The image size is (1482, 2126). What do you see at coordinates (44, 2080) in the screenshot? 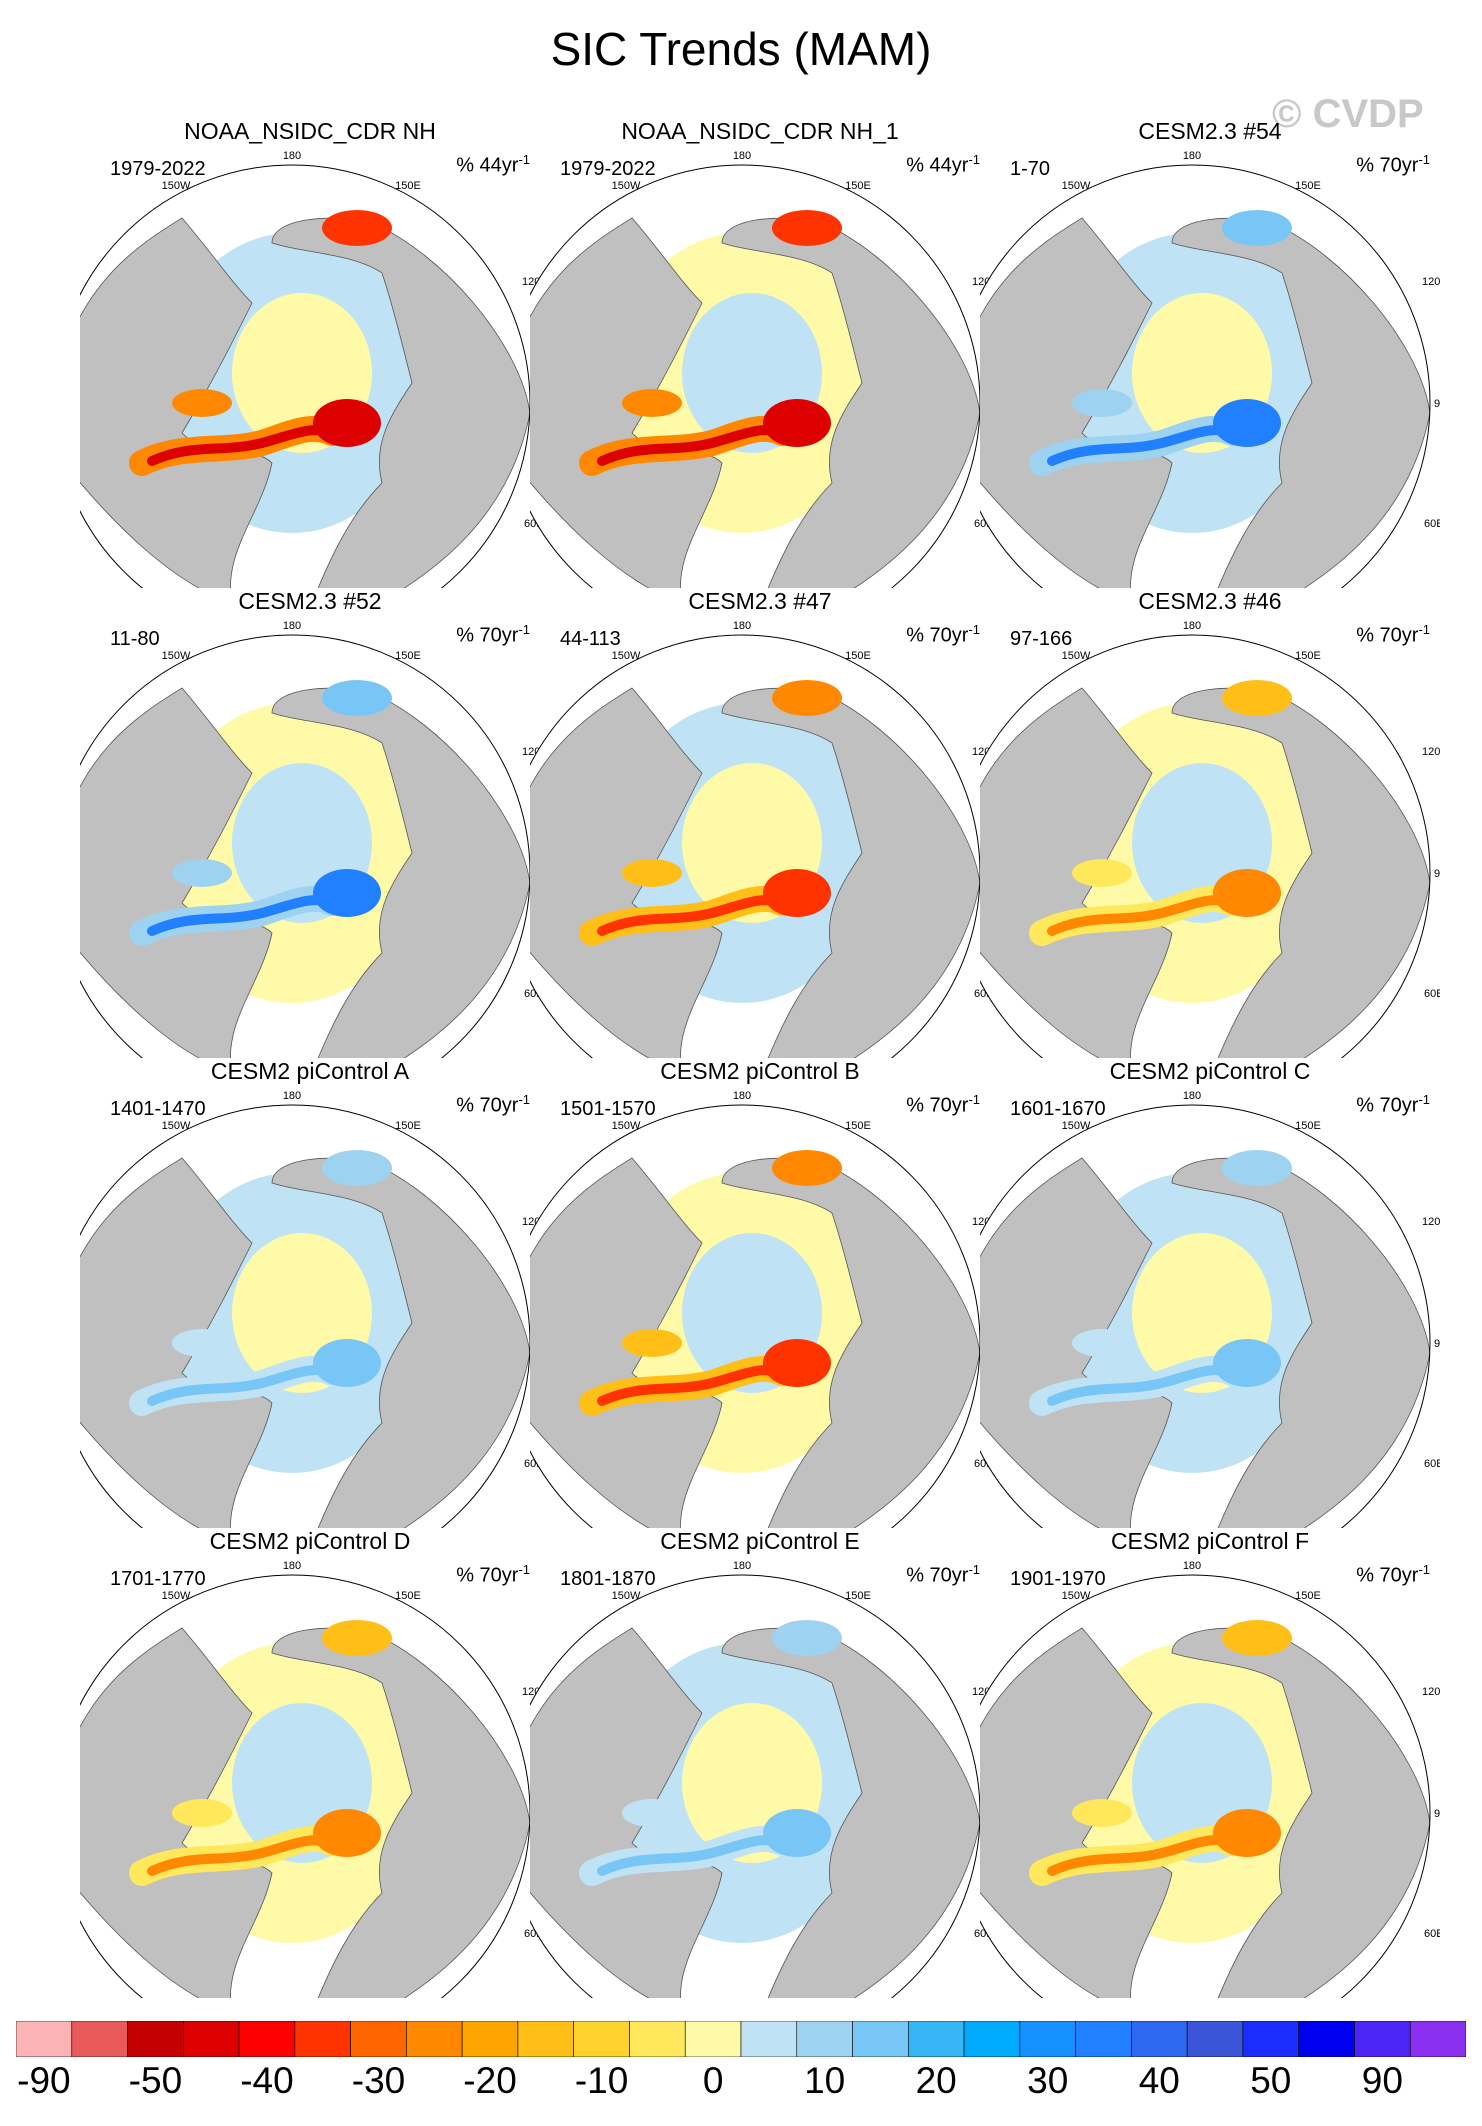
I see `colorbar-tick-label: -90` at bounding box center [44, 2080].